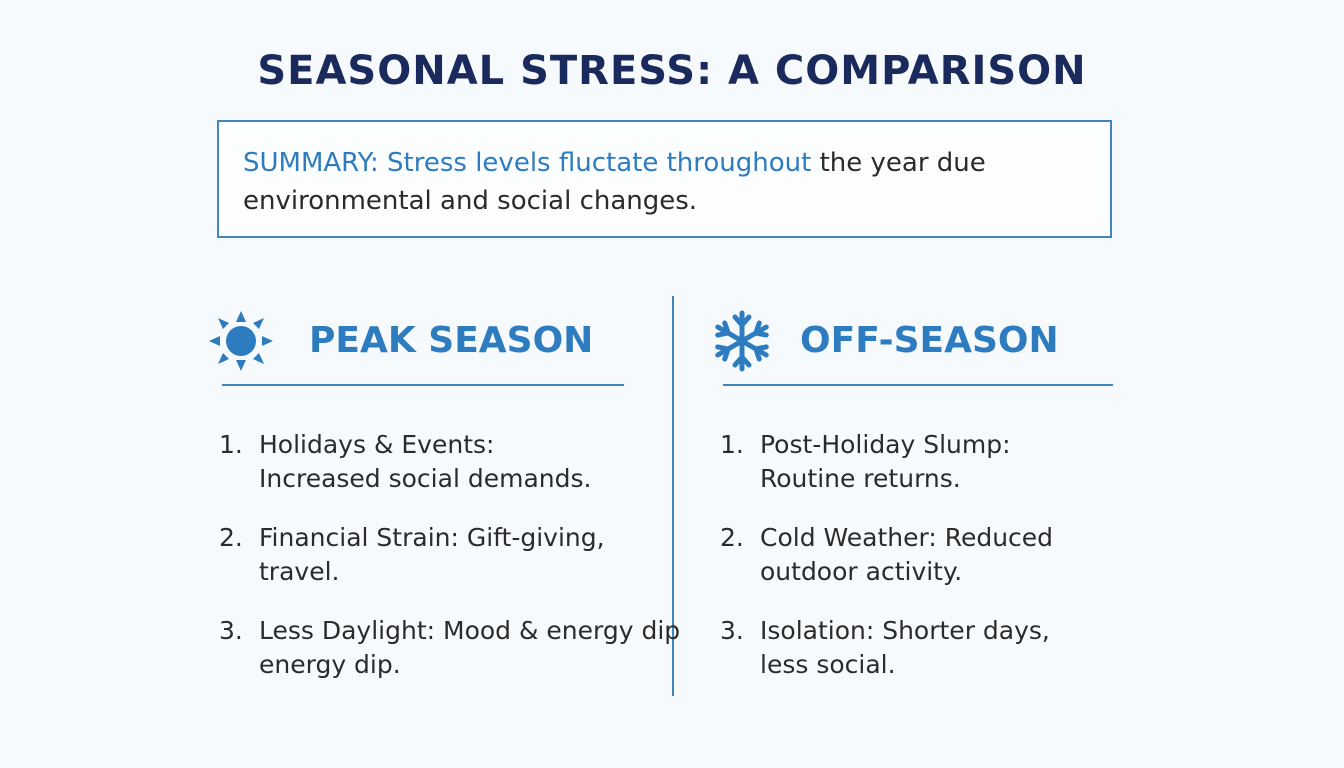  Describe the element at coordinates (241, 341) in the screenshot. I see `sun-icon` at that location.